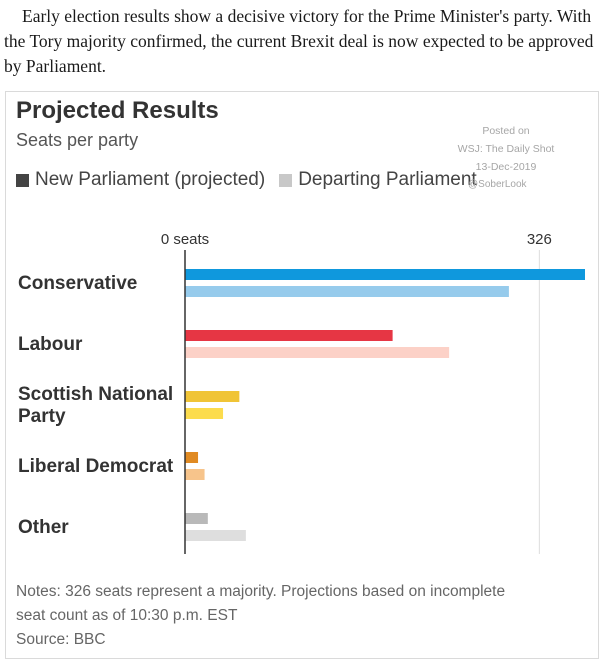 This screenshot has width=605, height=664. I want to click on x-axis-start-label: 0 seats, so click(185, 239).